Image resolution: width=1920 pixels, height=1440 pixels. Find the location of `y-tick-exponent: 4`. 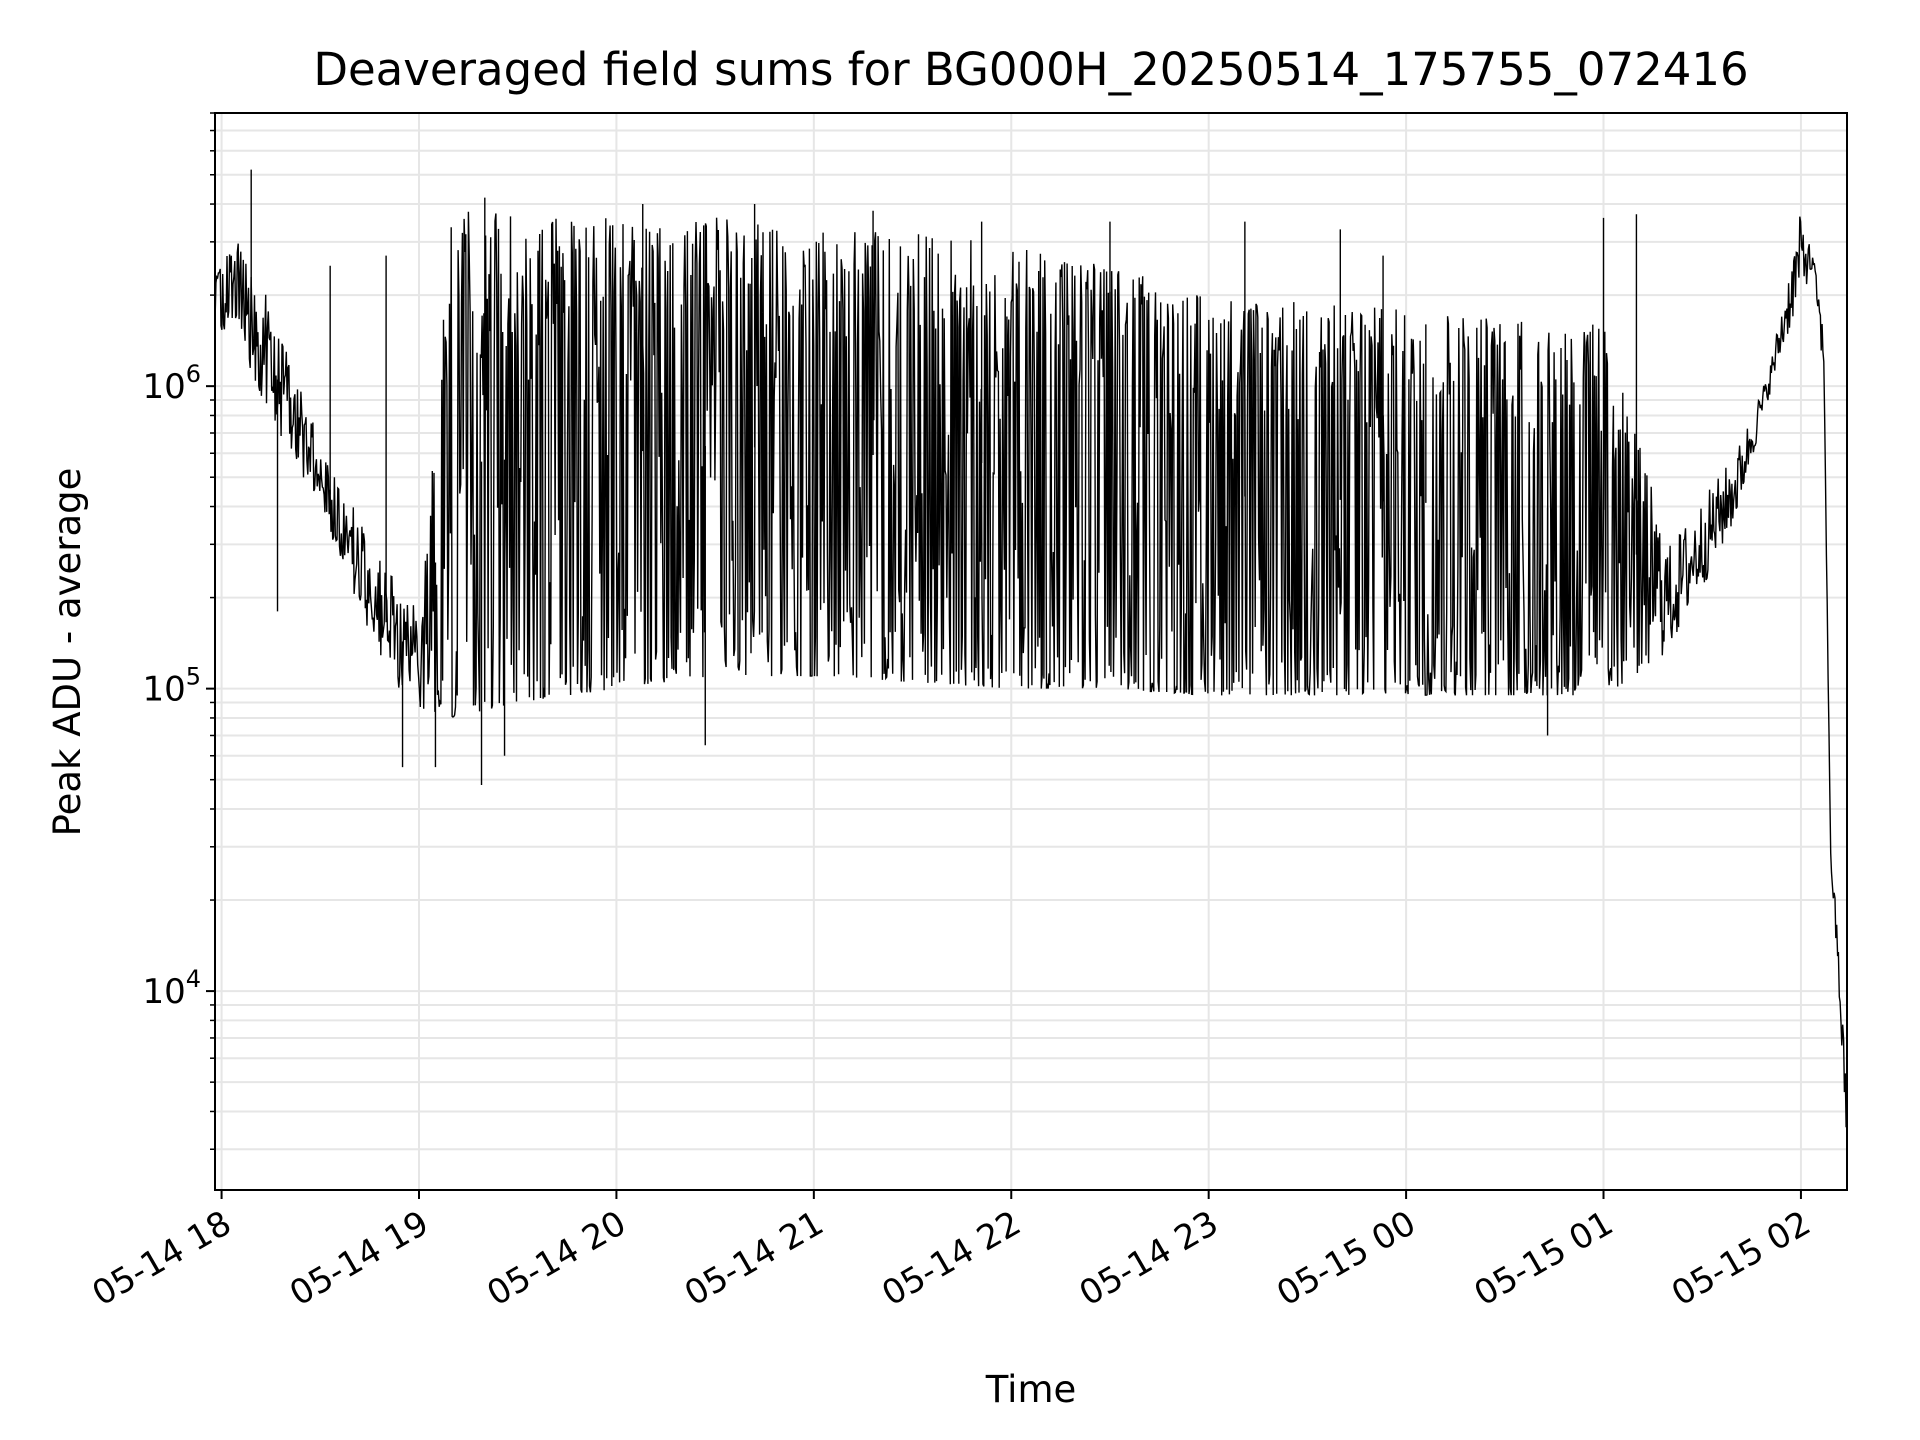

y-tick-exponent: 4 is located at coordinates (193, 979).